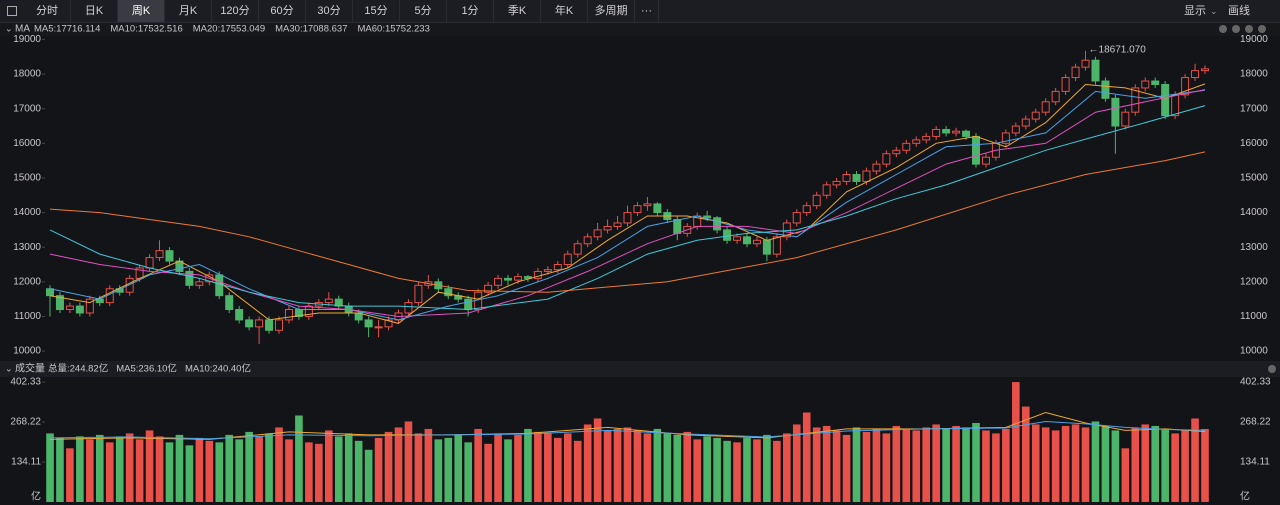 The width and height of the screenshot is (1280, 505). Describe the element at coordinates (640, 29) in the screenshot. I see `price-header` at that location.